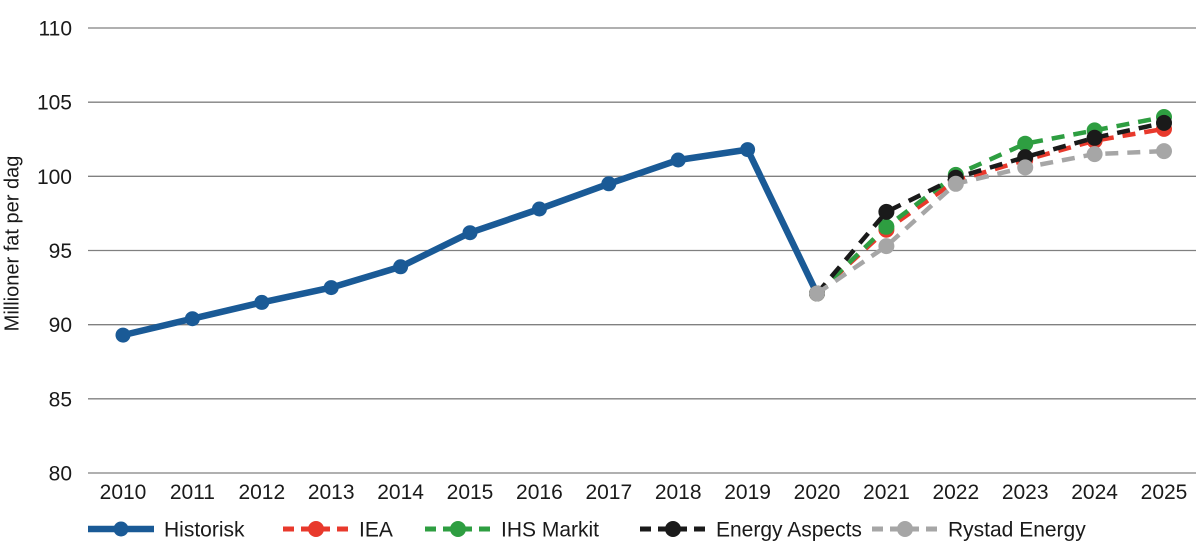  I want to click on x-axis-tick-label: 2021, so click(886, 492).